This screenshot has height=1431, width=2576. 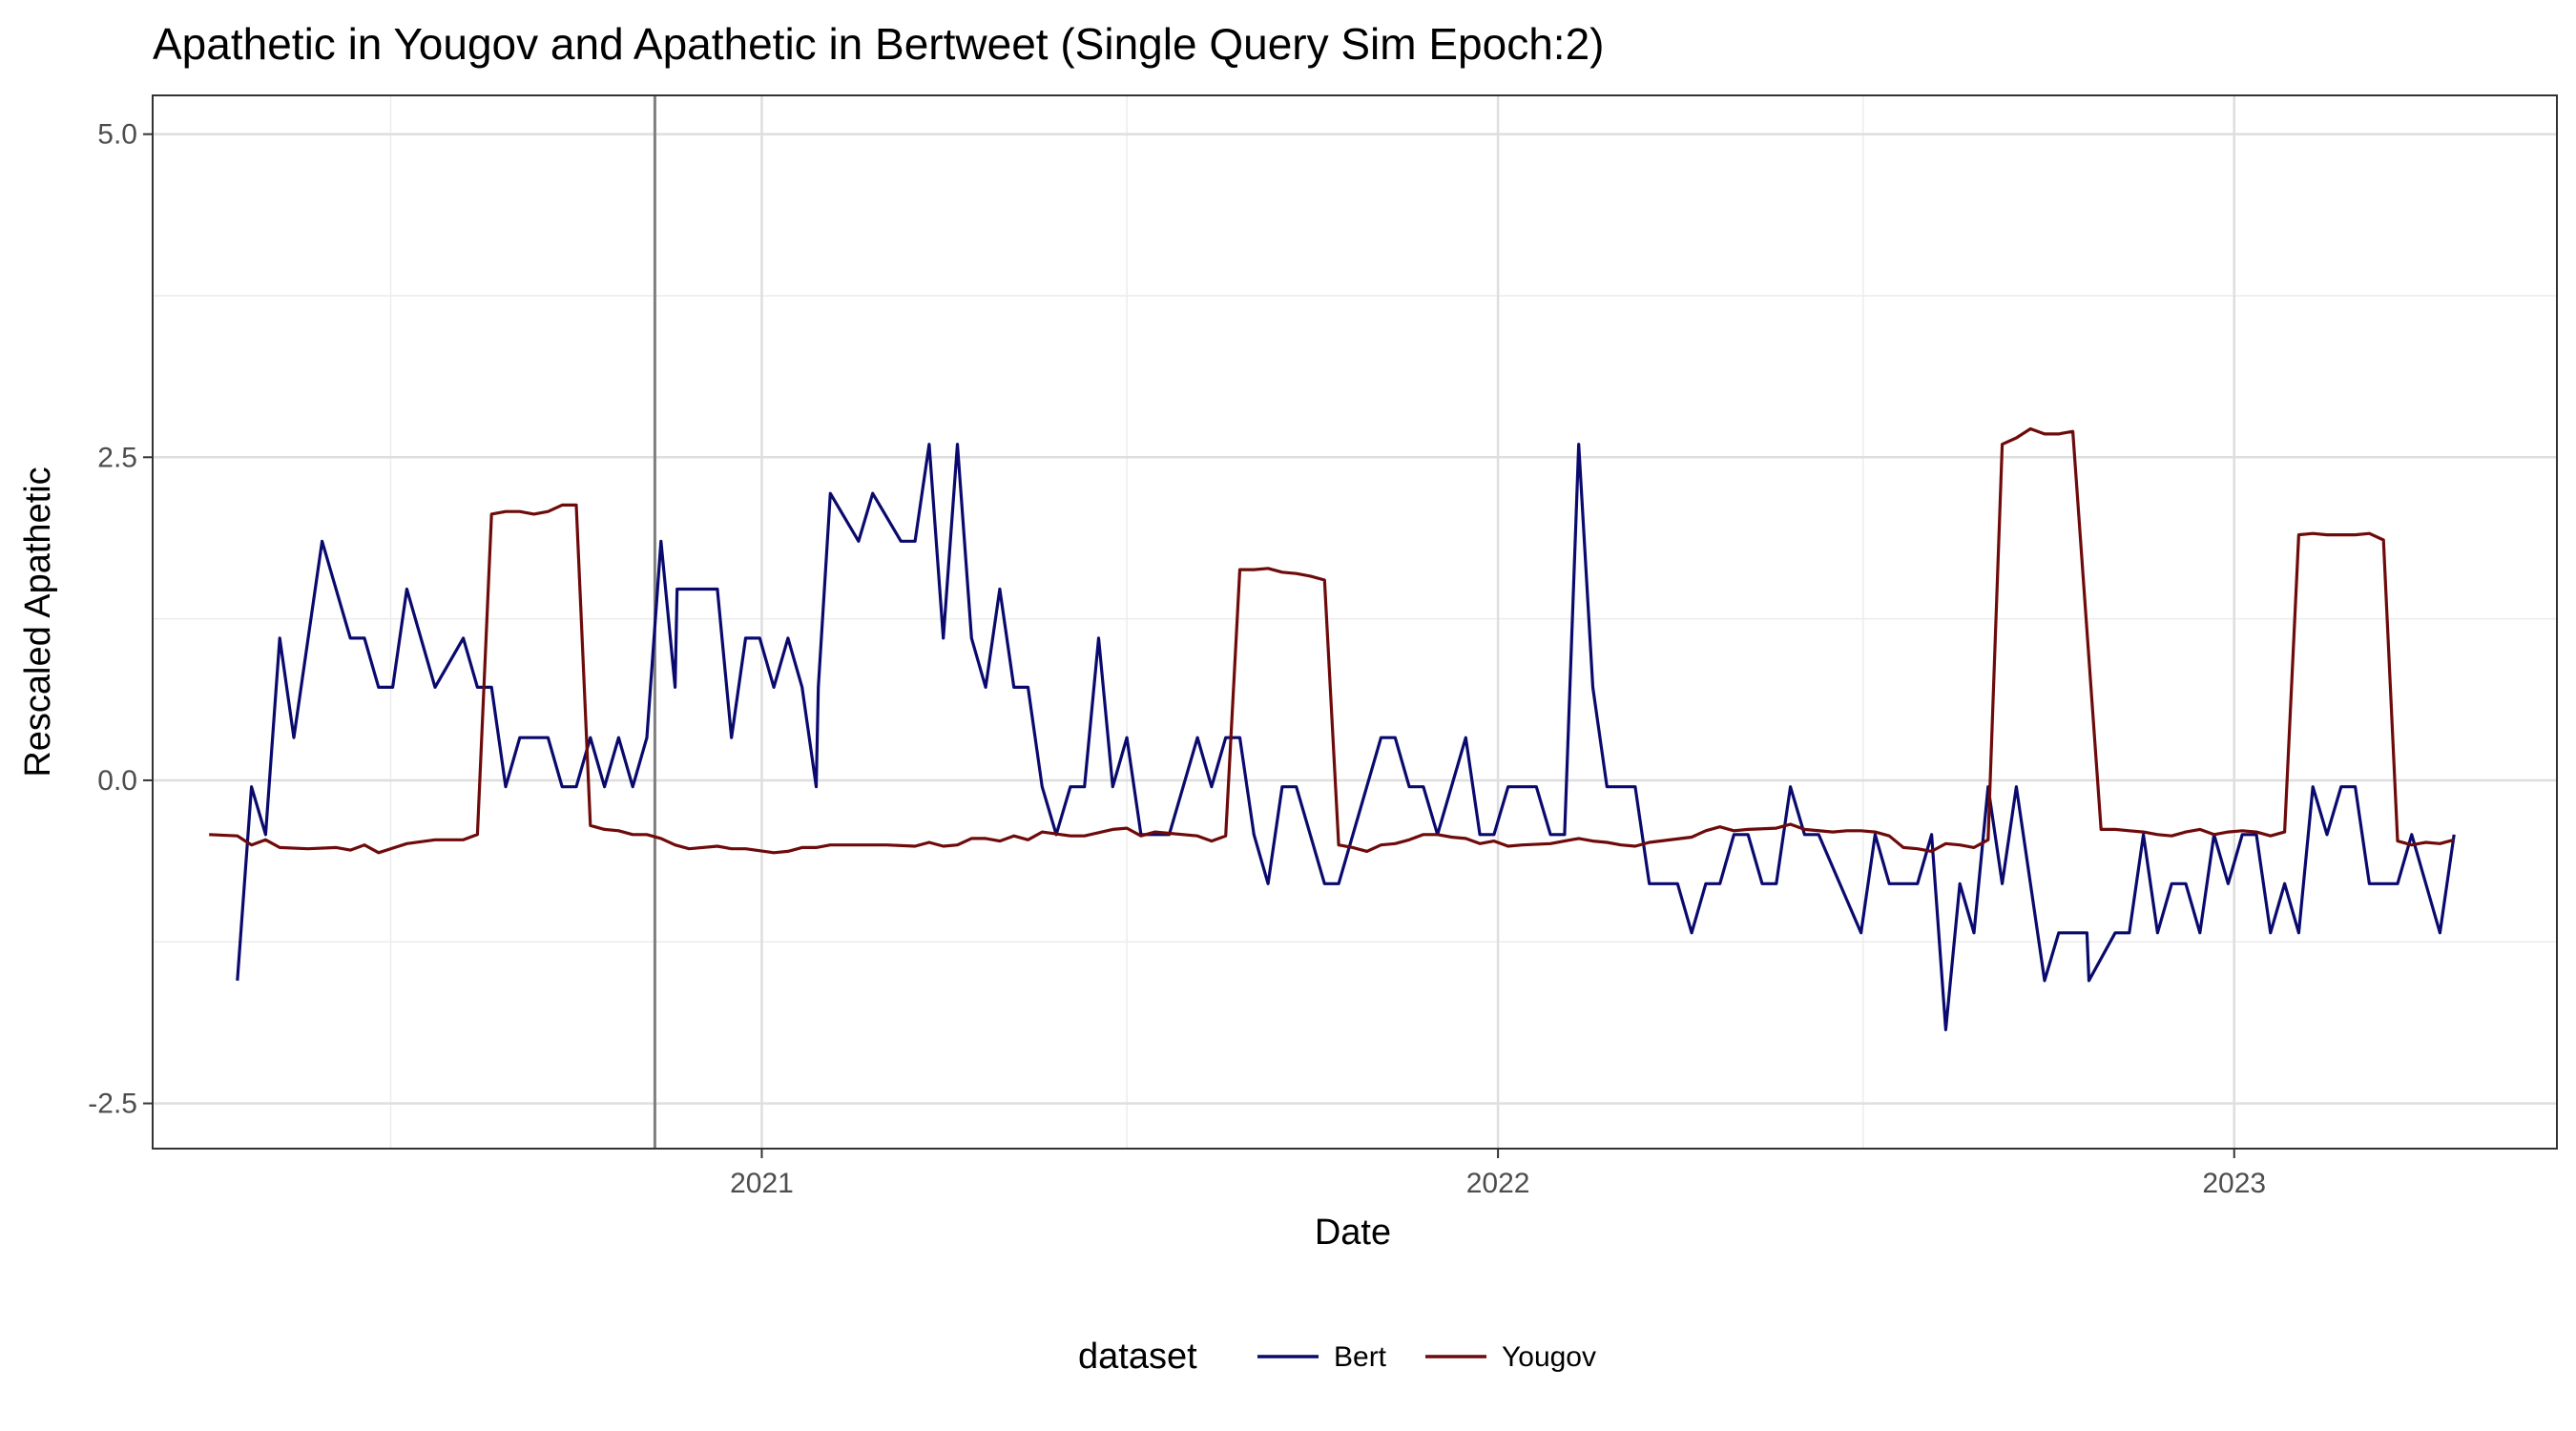 What do you see at coordinates (1353, 1233) in the screenshot?
I see `x-axis-title: Date` at bounding box center [1353, 1233].